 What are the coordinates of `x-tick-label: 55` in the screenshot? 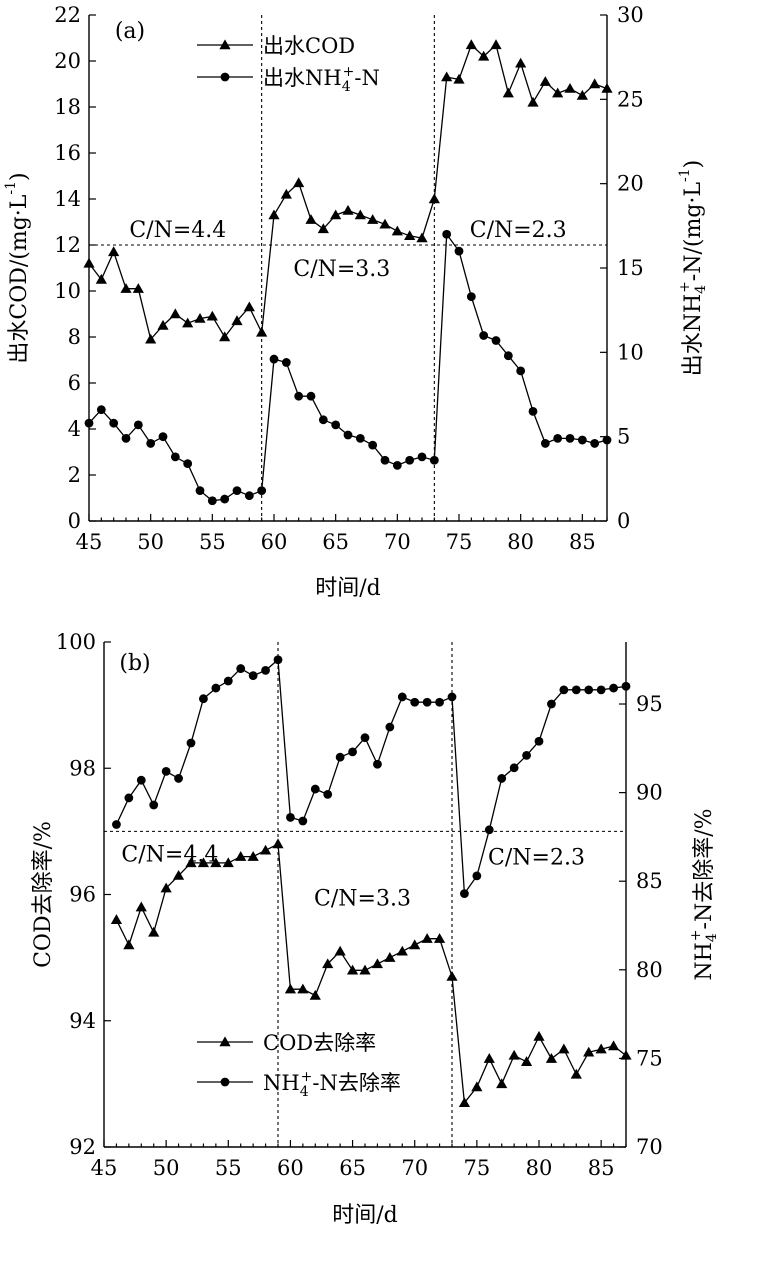 It's located at (228, 1168).